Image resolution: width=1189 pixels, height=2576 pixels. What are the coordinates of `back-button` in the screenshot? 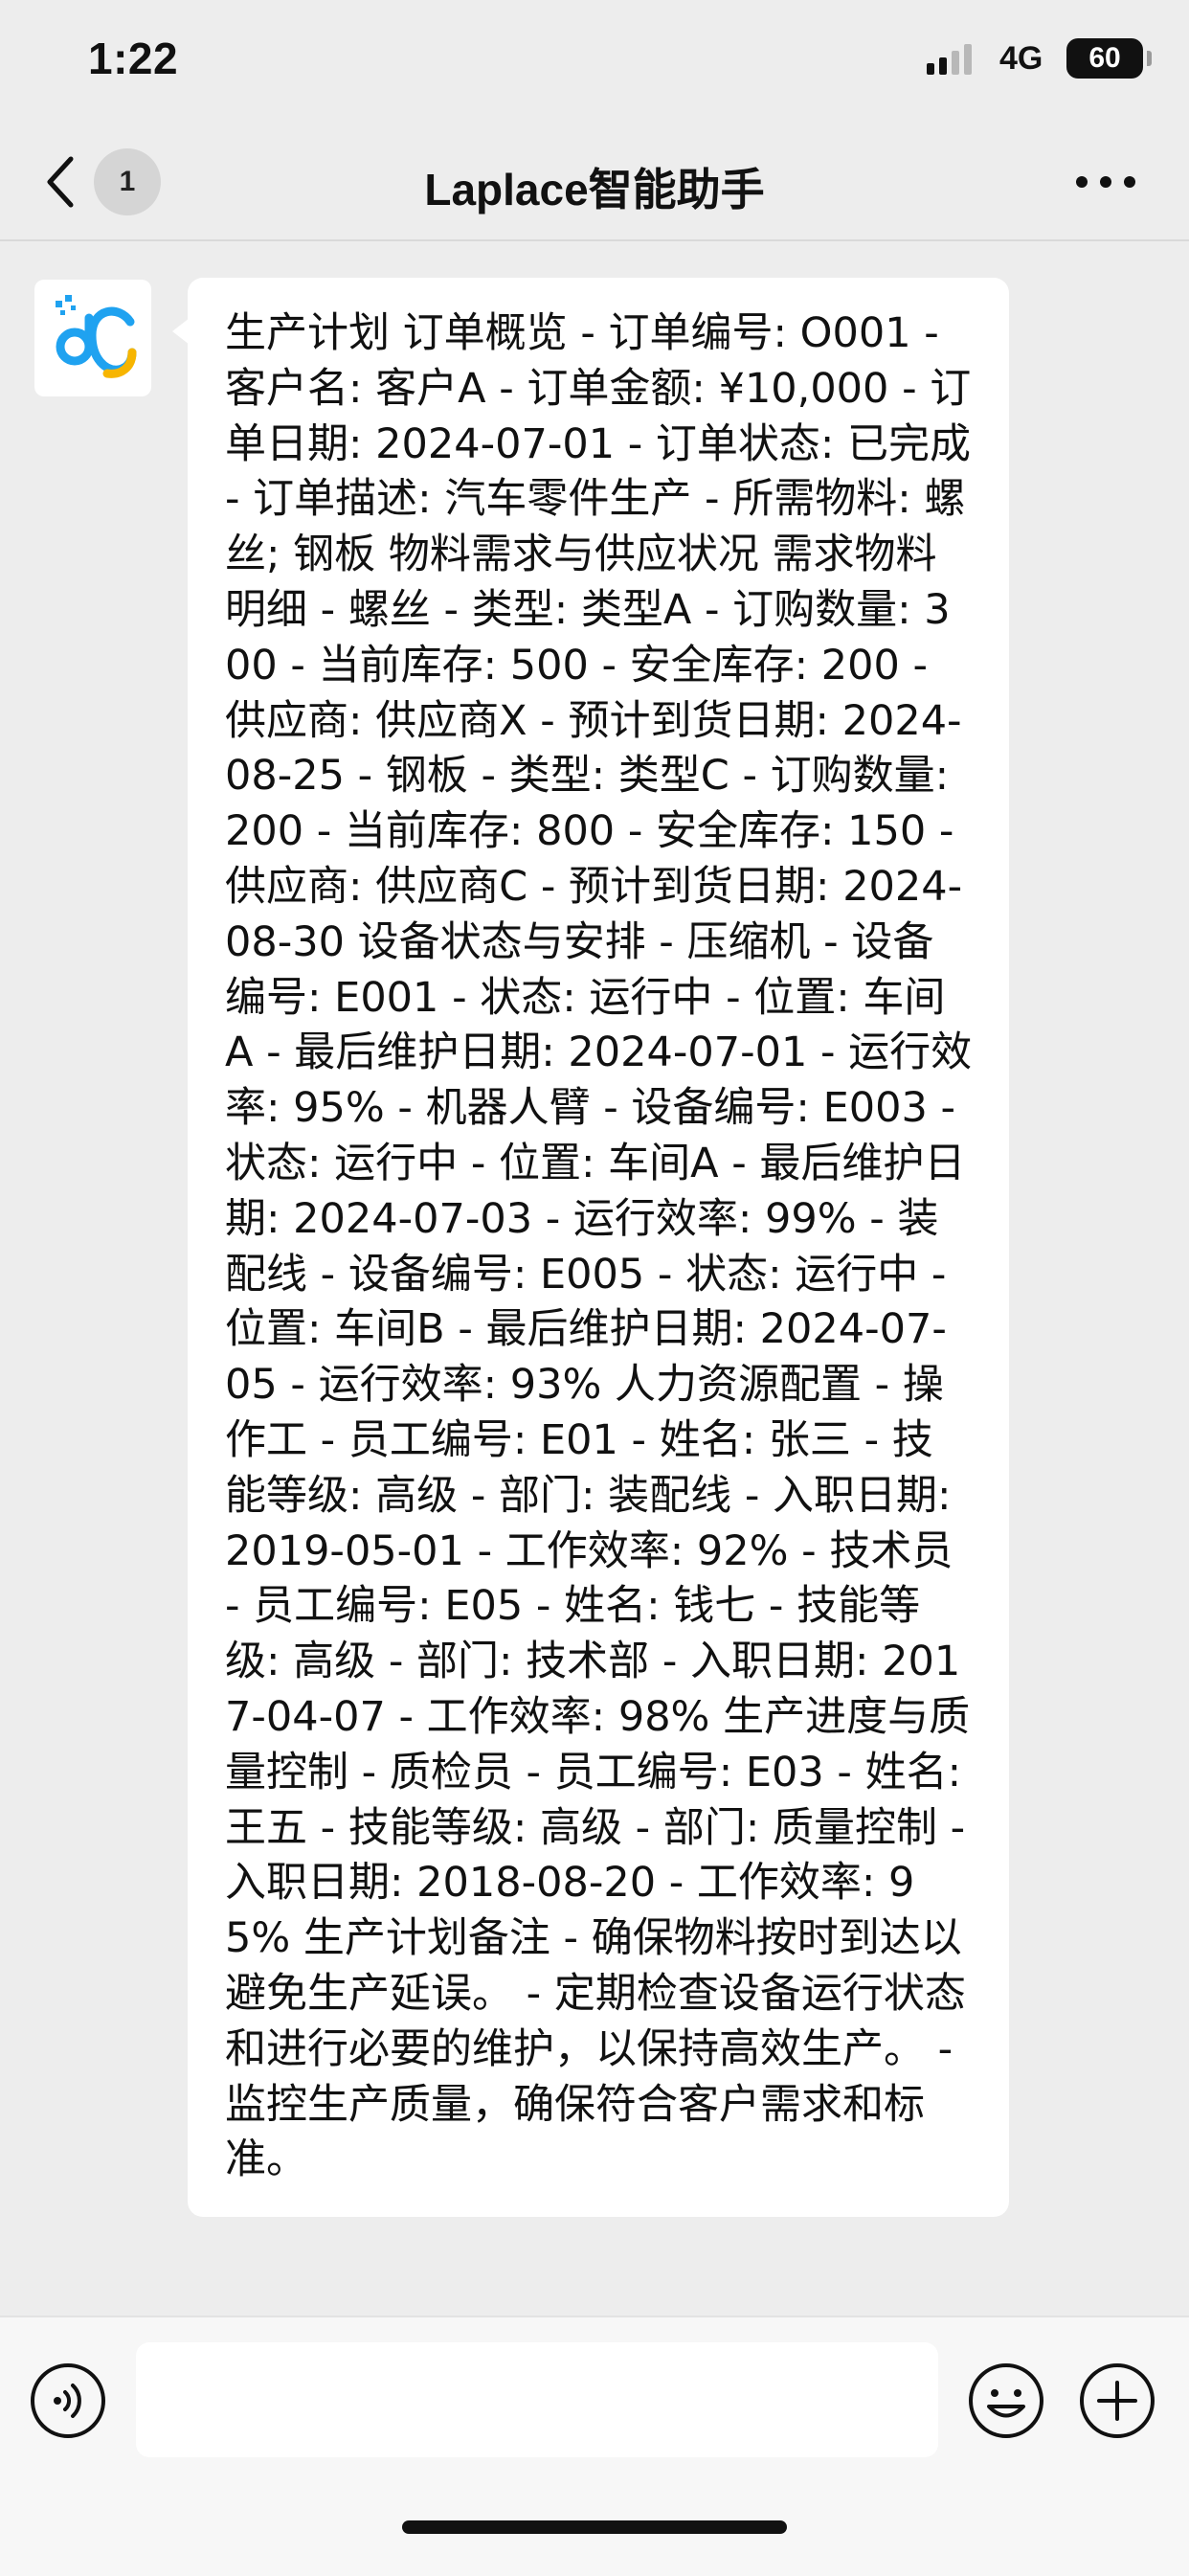 It's located at (61, 182).